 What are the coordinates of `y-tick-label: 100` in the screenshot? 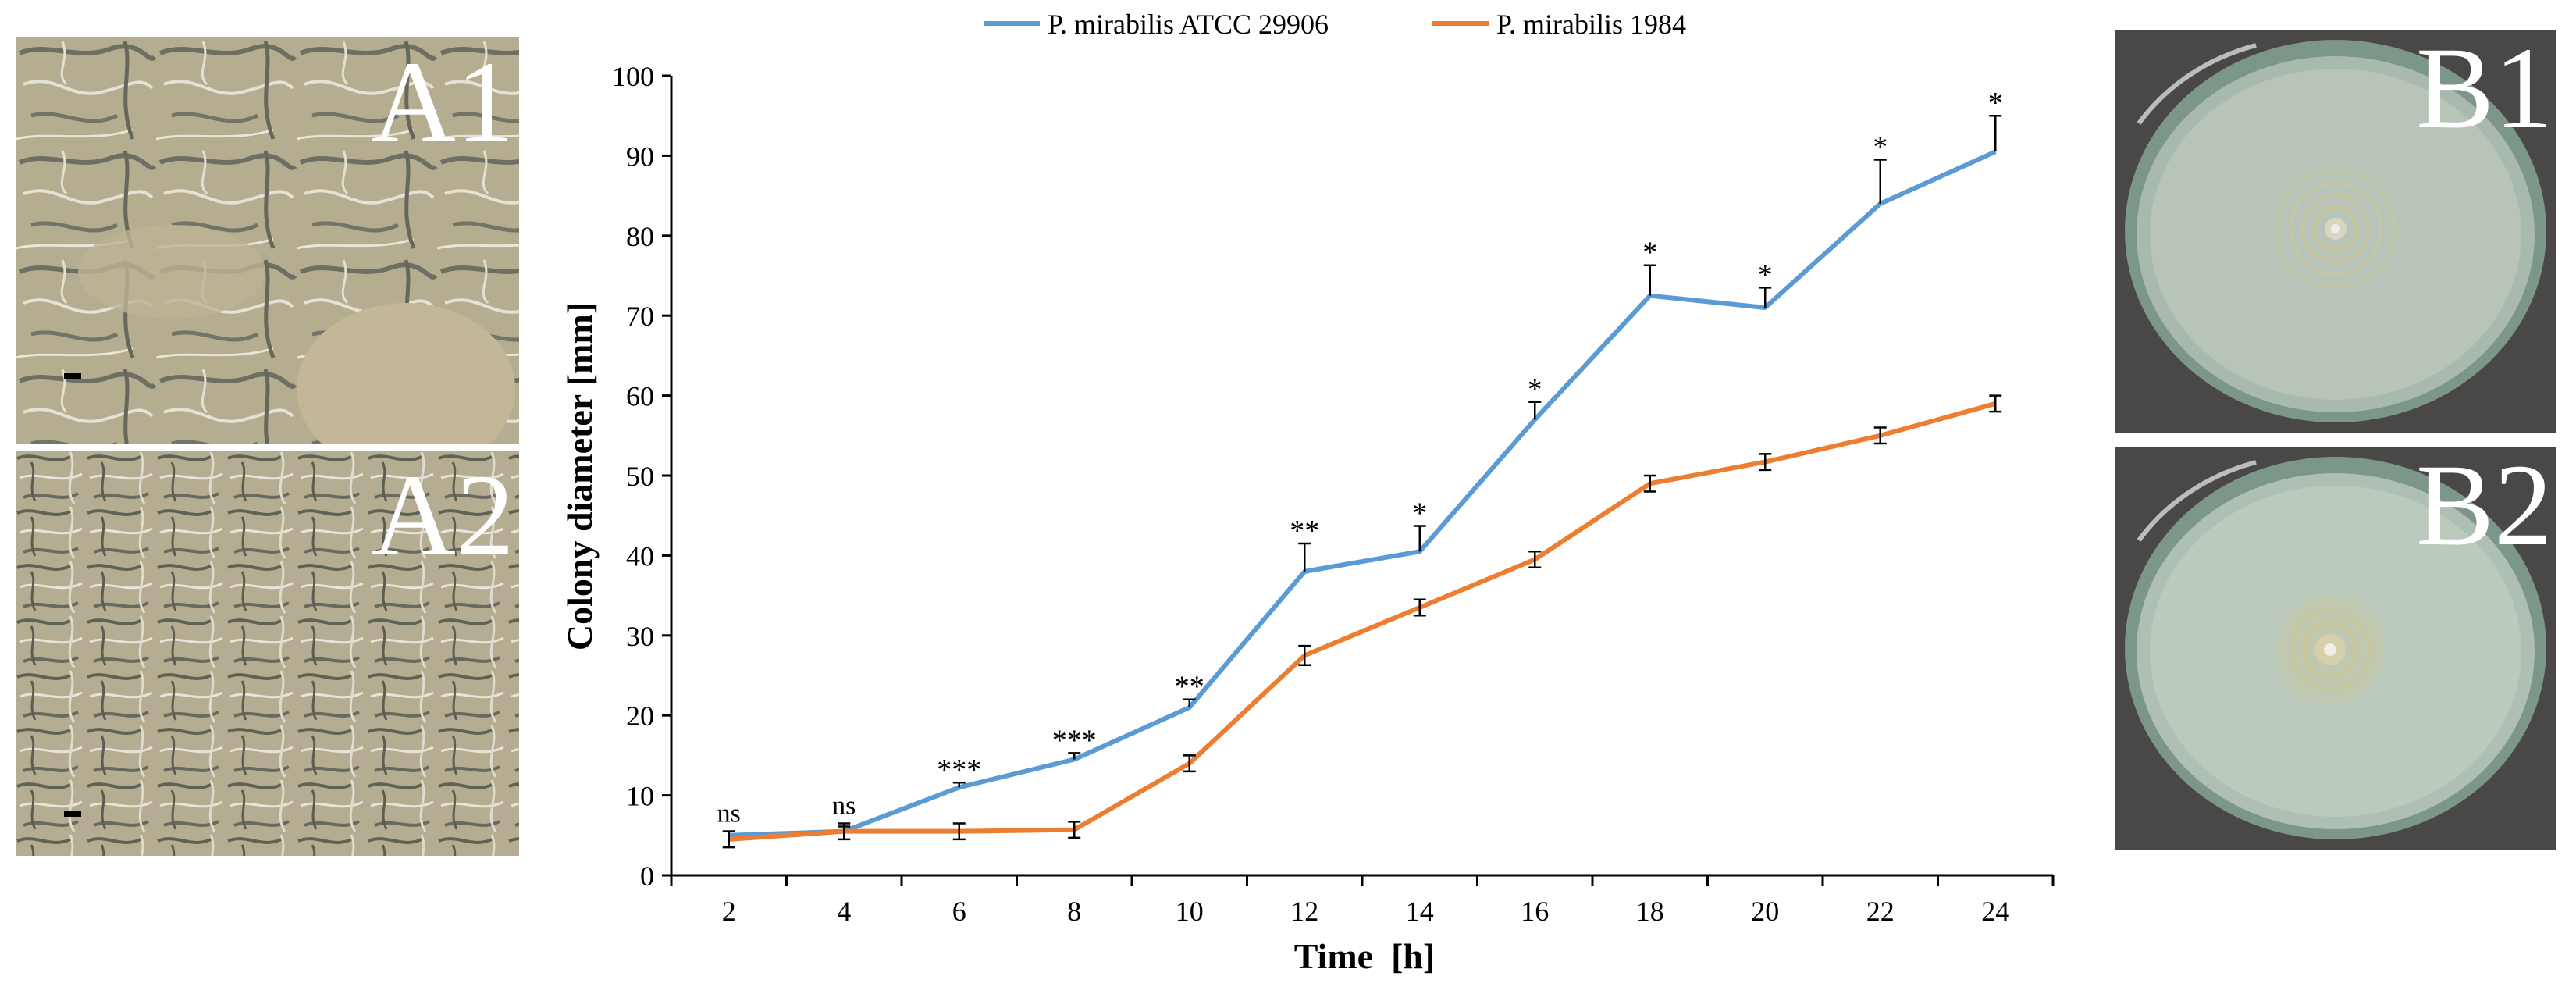 It's located at (633, 77).